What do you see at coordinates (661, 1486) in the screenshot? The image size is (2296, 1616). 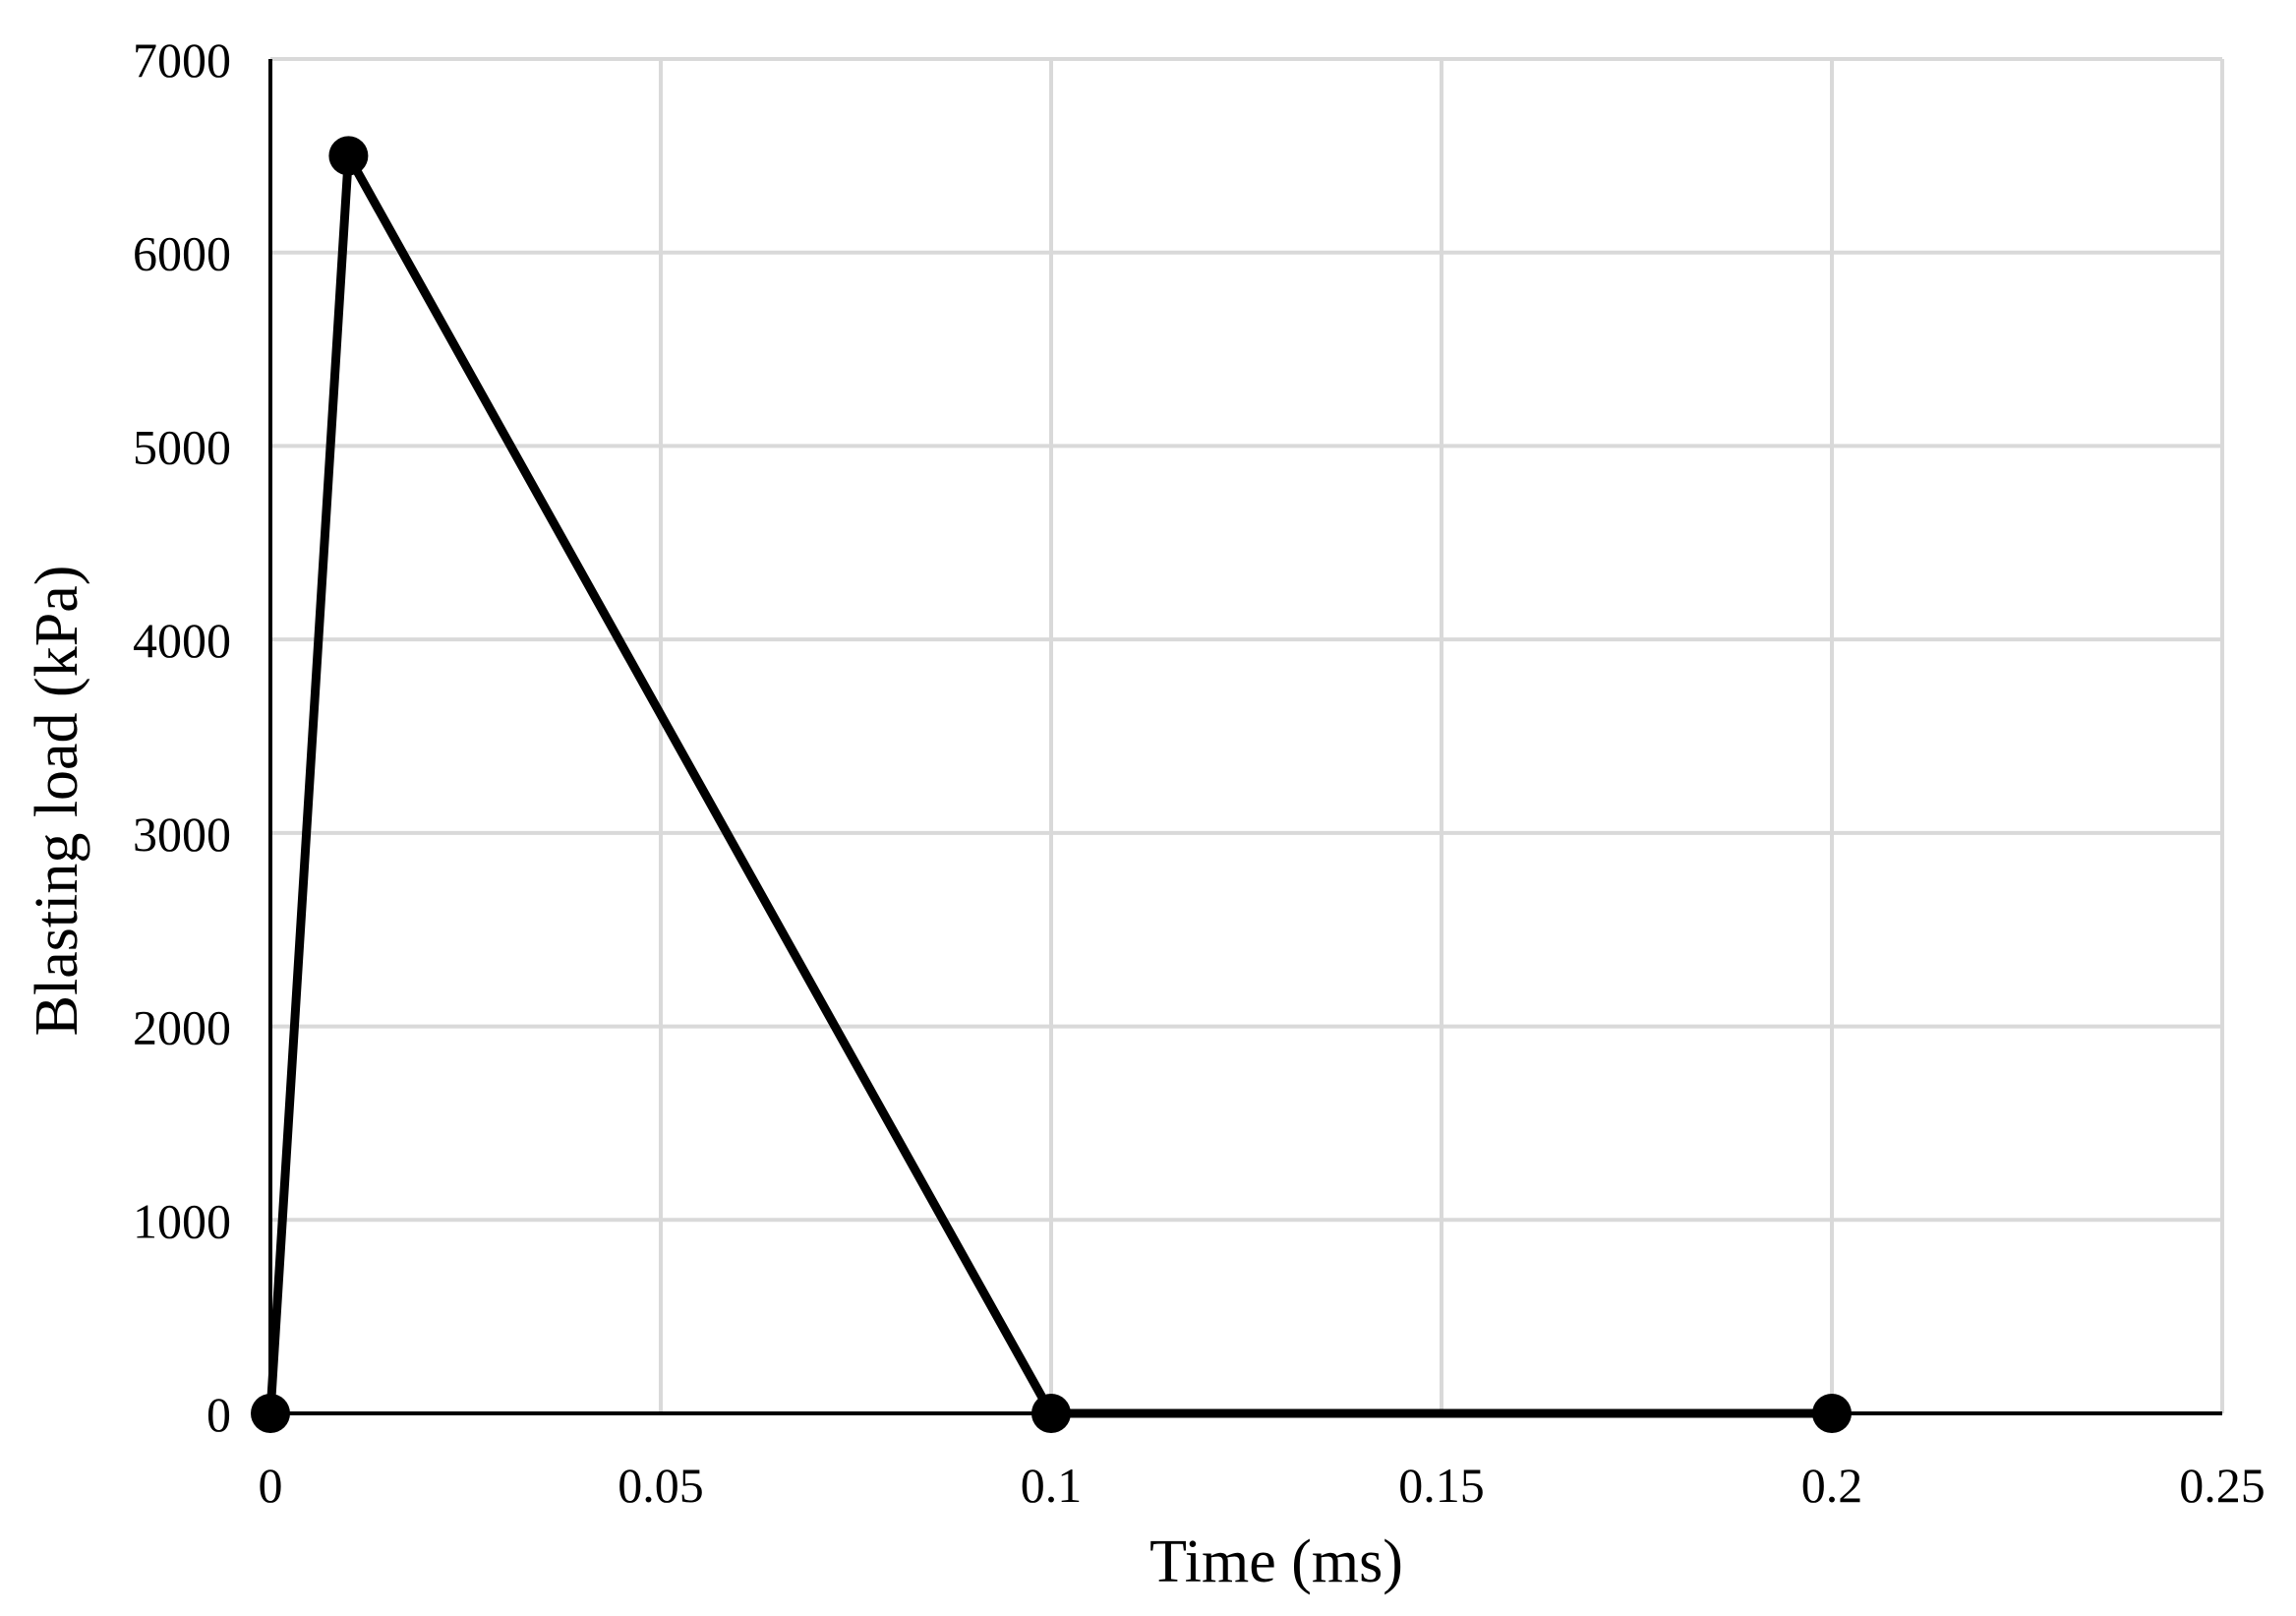 I see `x-tick-label: 0.05` at bounding box center [661, 1486].